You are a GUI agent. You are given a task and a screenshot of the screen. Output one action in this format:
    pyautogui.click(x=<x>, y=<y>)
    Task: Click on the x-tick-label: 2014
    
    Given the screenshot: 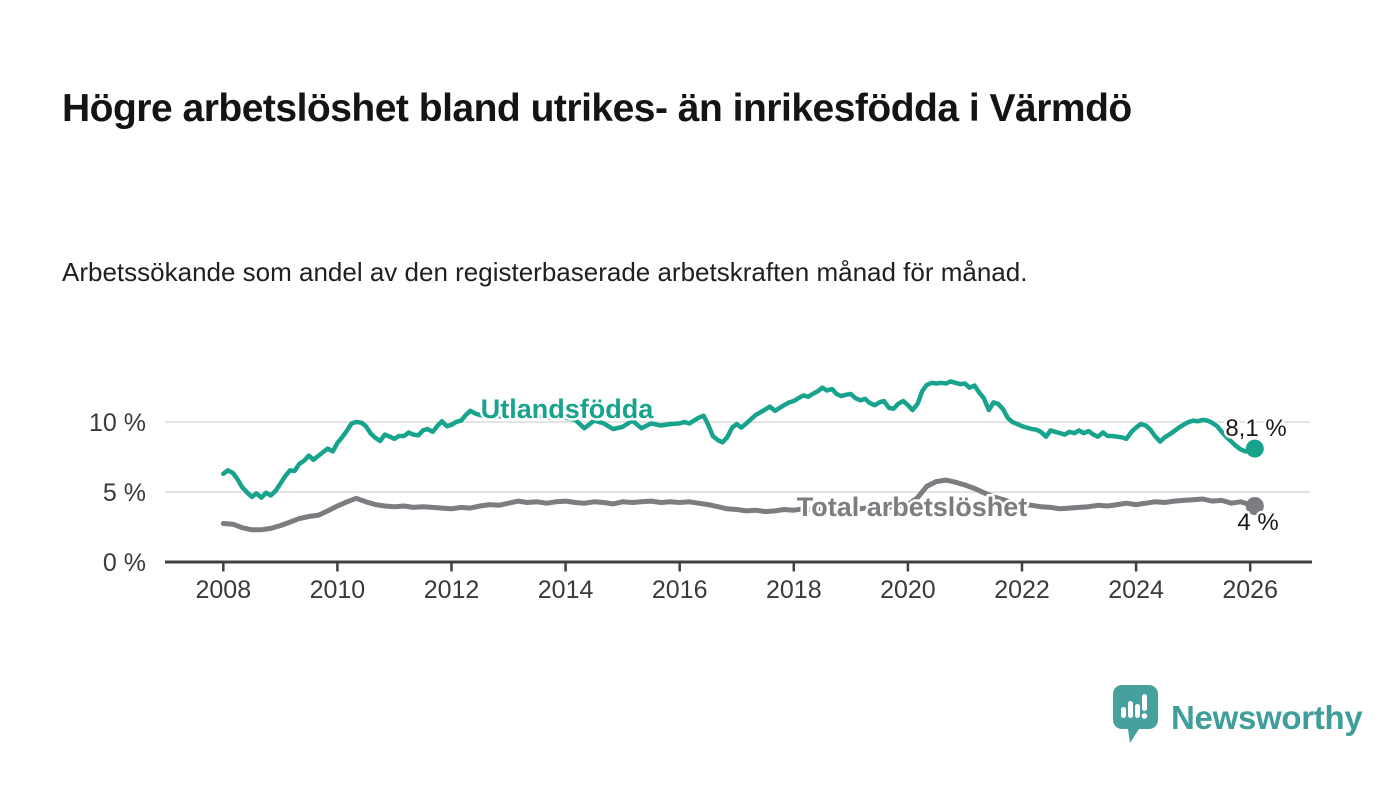 What is the action you would take?
    pyautogui.click(x=566, y=590)
    